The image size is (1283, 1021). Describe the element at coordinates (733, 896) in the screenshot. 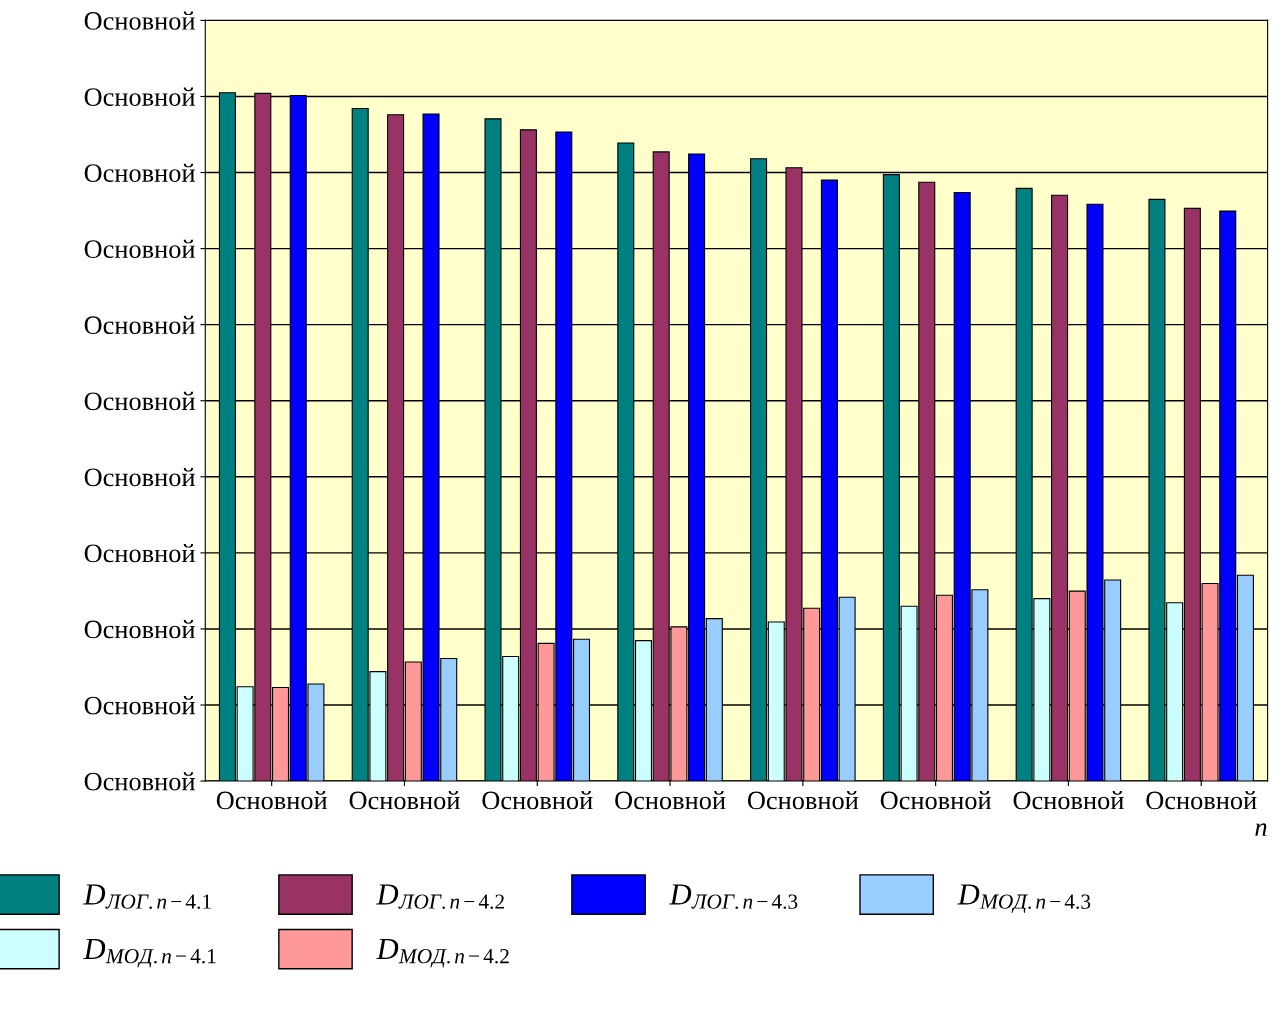

I see `legend-label: D$_{ЛОГ.n−4.3}$` at that location.